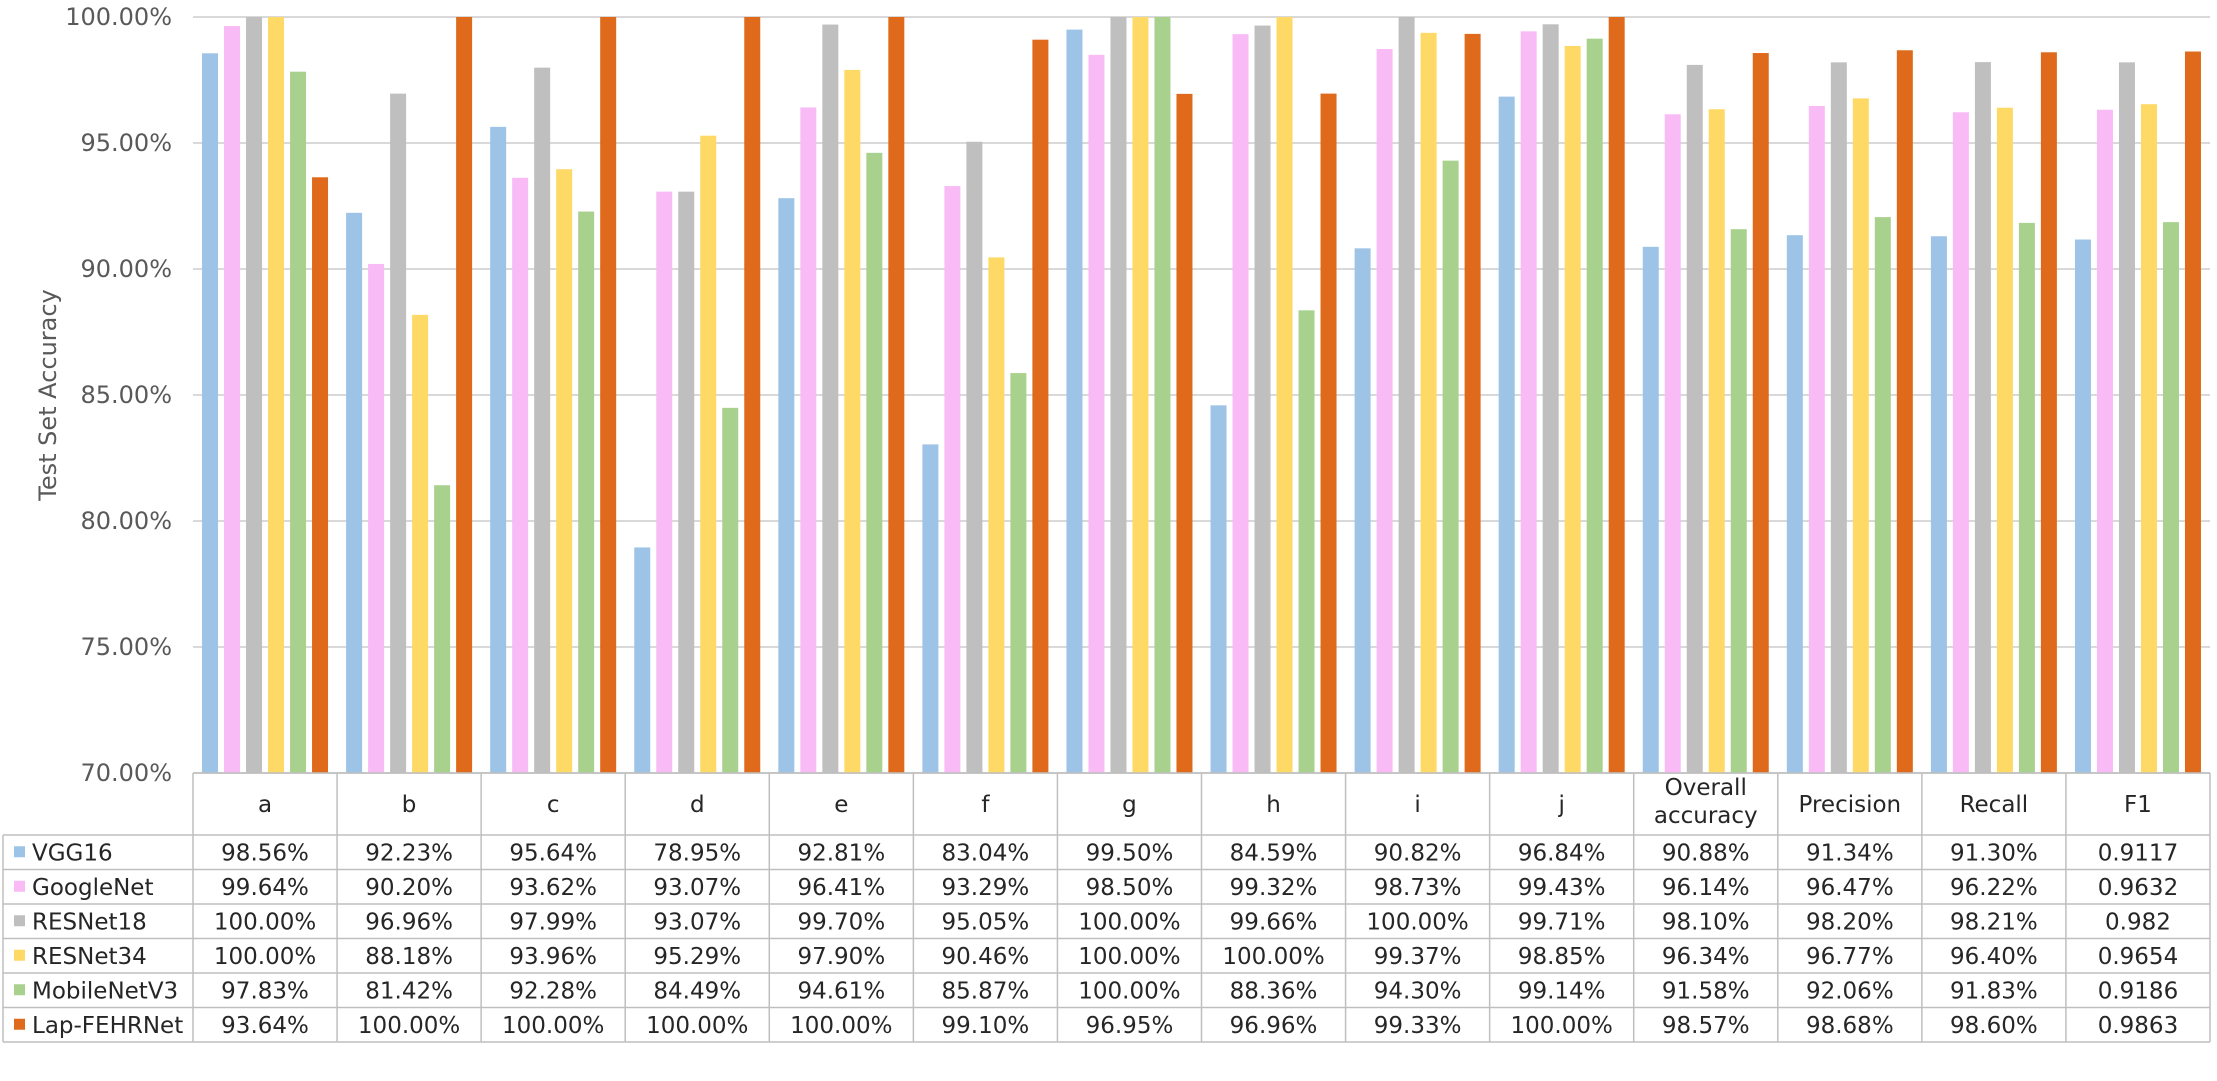 Image resolution: width=2217 pixels, height=1081 pixels. I want to click on table-cell: 96.84%, so click(1562, 853).